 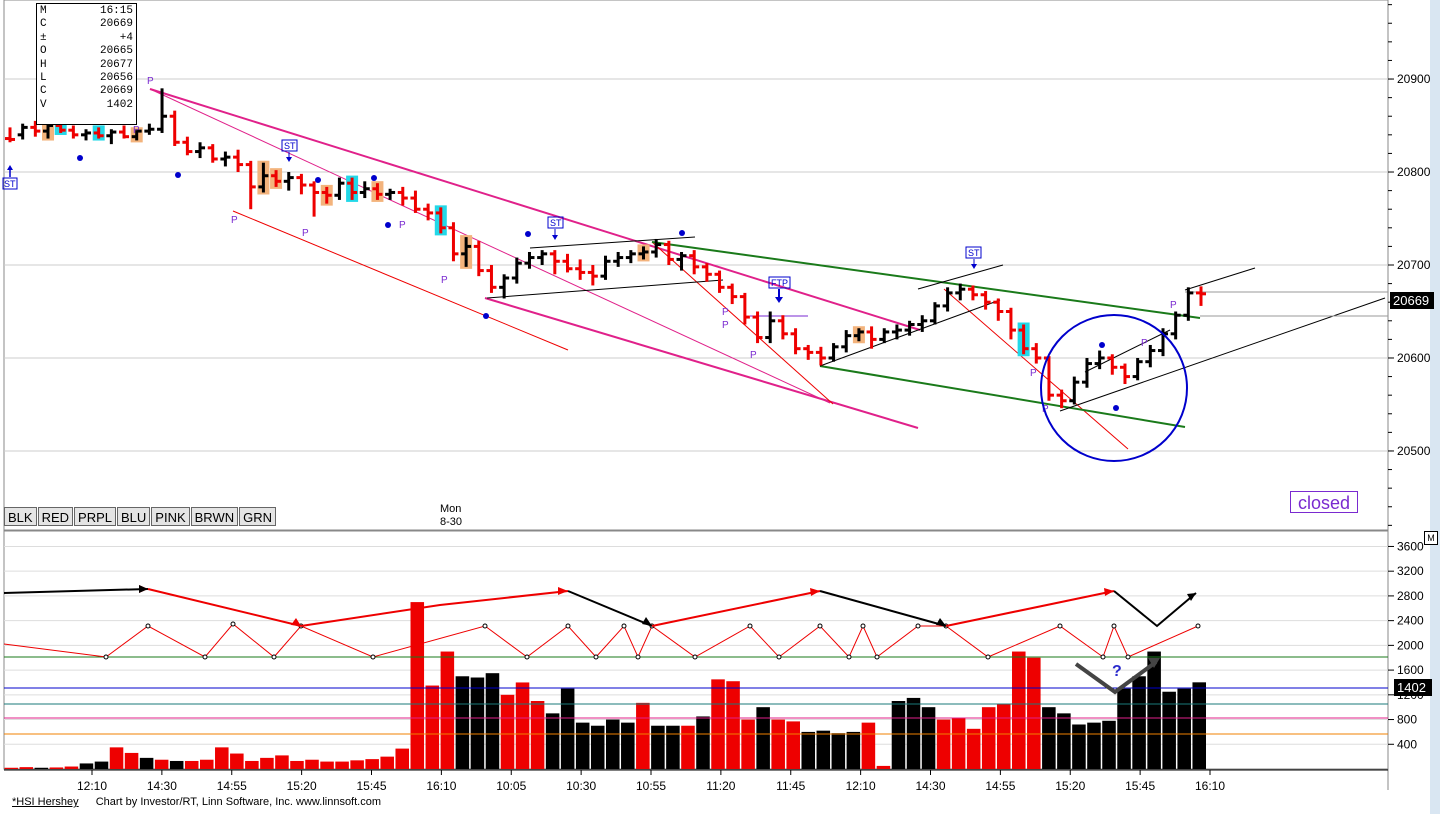 What do you see at coordinates (1407, 744) in the screenshot?
I see `volume-tick-label: 400` at bounding box center [1407, 744].